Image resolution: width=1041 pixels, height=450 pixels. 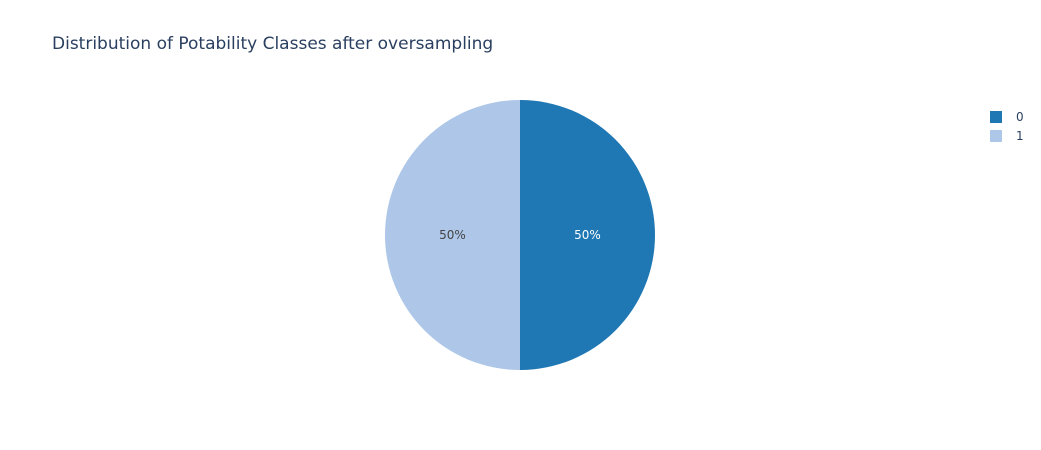 I want to click on slice-label-1: 50%, so click(x=452, y=235).